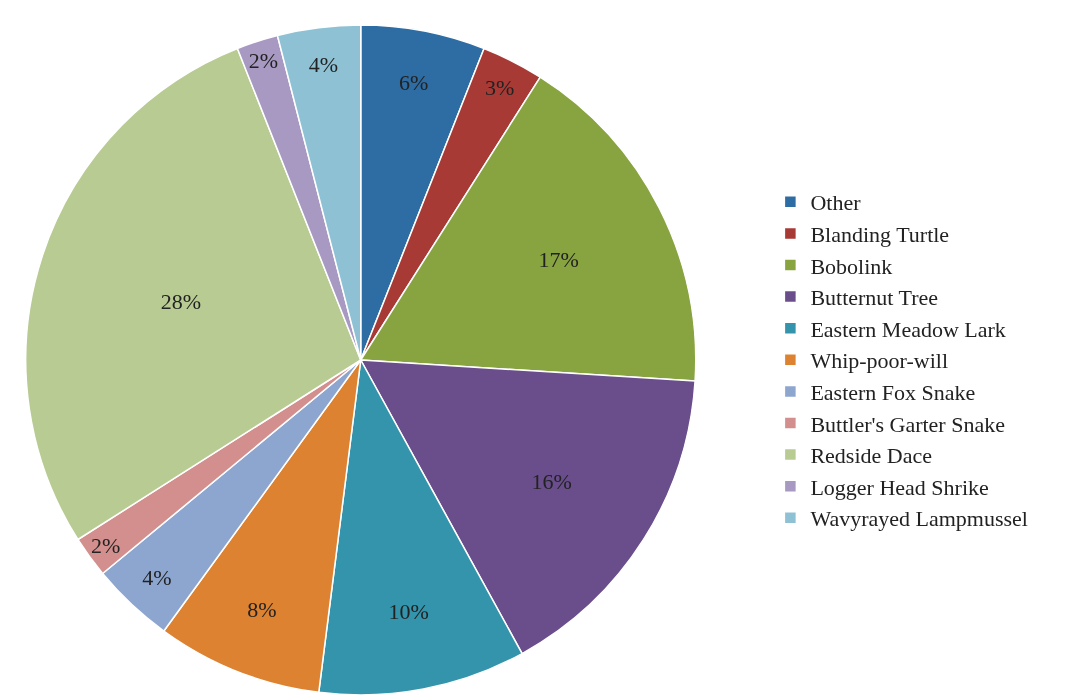 Image resolution: width=1083 pixels, height=700 pixels. I want to click on data-label: 10%, so click(408, 611).